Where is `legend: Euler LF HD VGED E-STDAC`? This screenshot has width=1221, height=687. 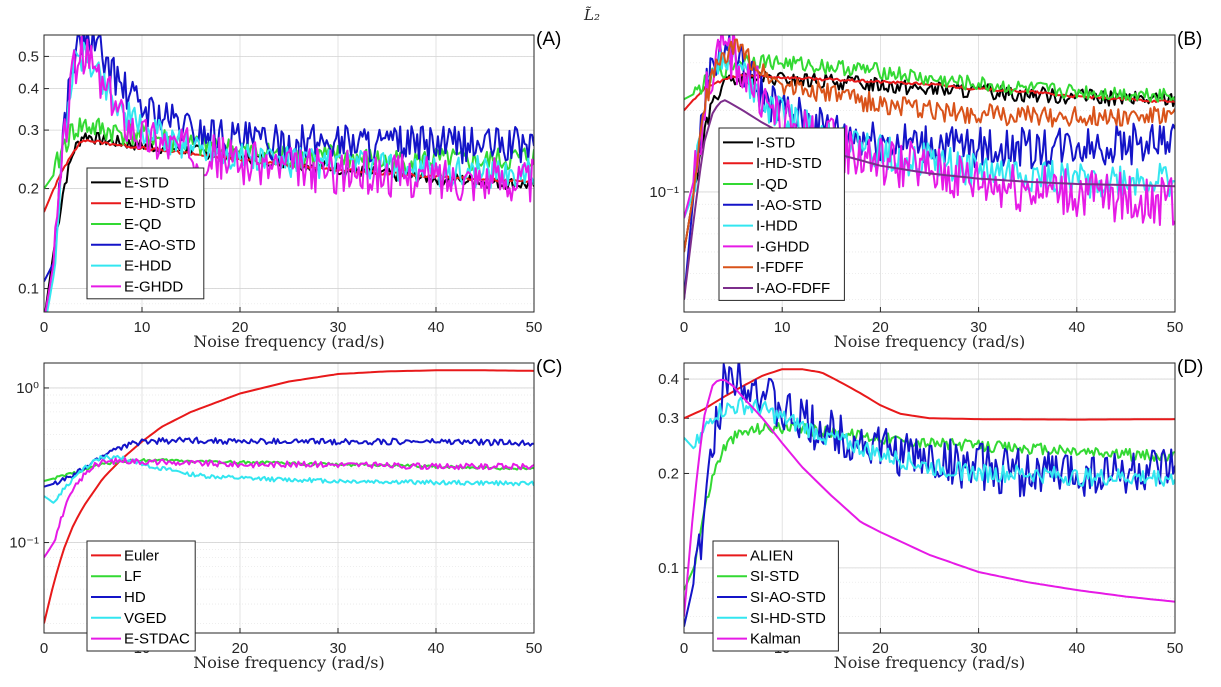
legend: Euler LF HD VGED E-STDAC is located at coordinates (141, 596).